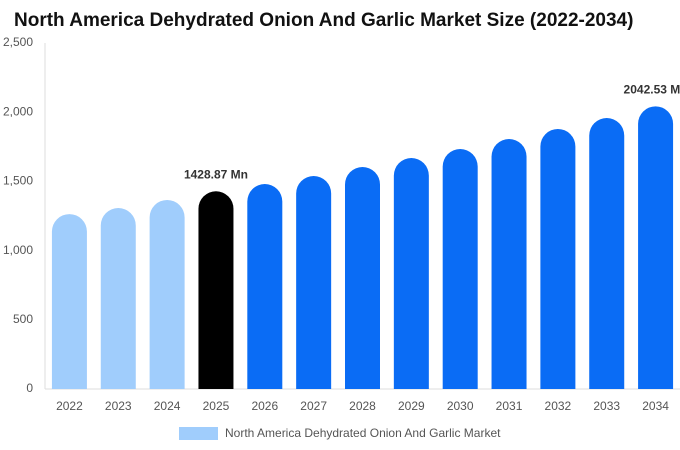 The image size is (680, 450). I want to click on y-tick-label: 1,500, so click(18, 181).